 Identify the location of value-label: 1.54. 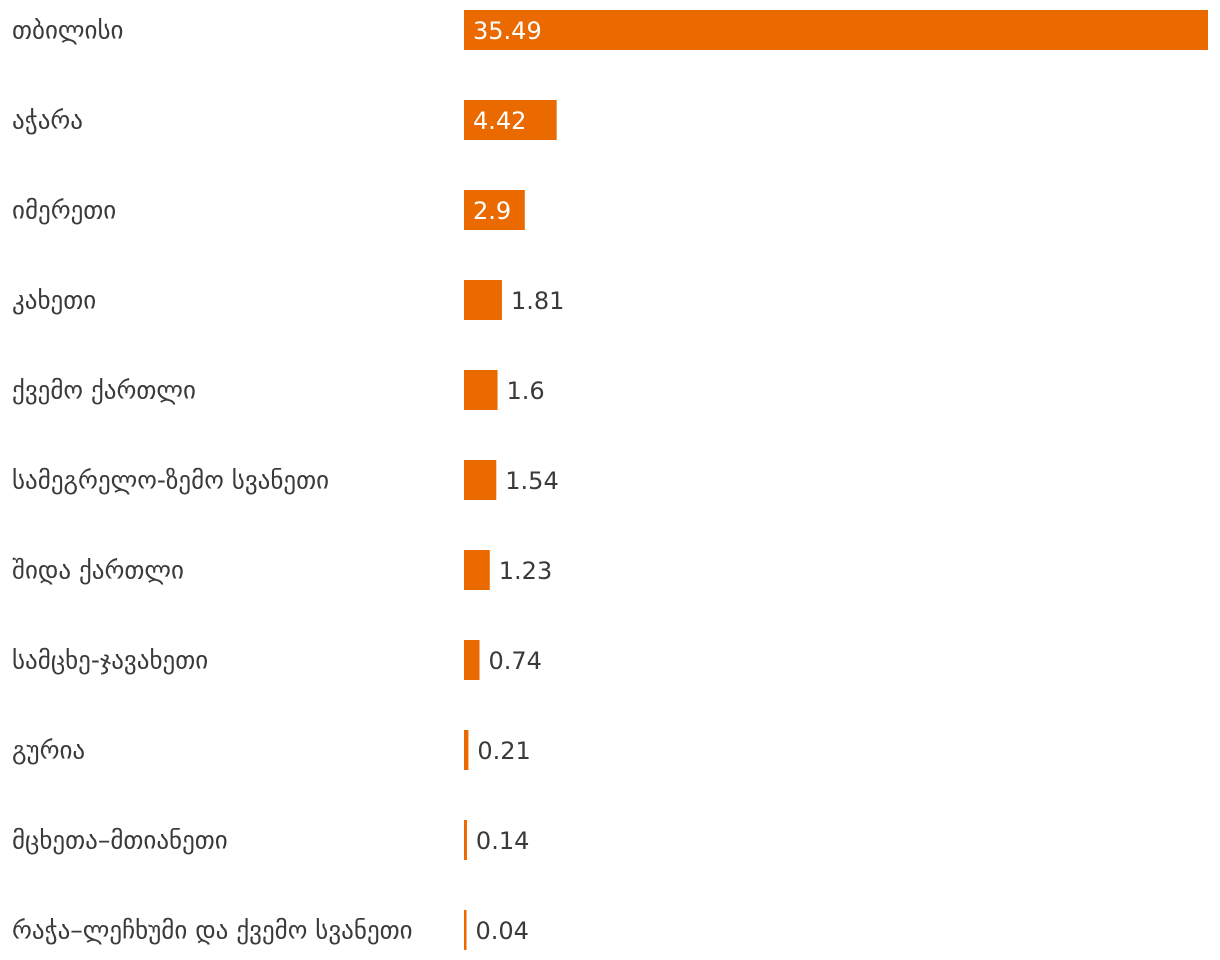
(531, 481).